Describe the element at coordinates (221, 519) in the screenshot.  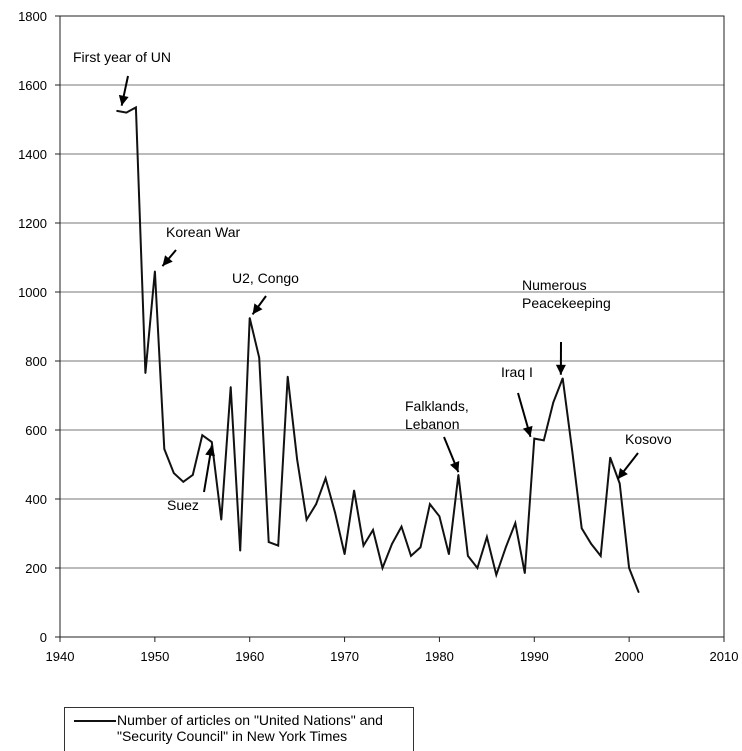
I see `data-point-1957` at that location.